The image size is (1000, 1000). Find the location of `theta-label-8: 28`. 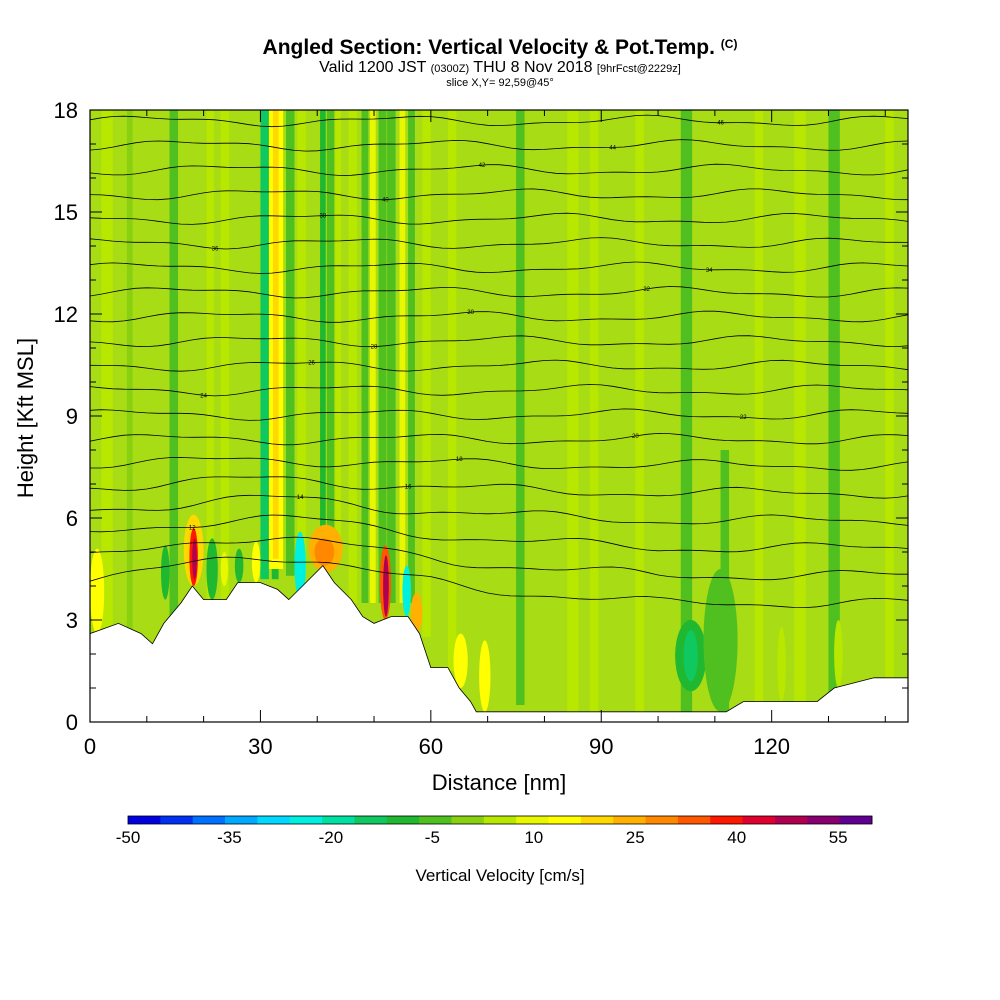

theta-label-8: 28 is located at coordinates (374, 348).